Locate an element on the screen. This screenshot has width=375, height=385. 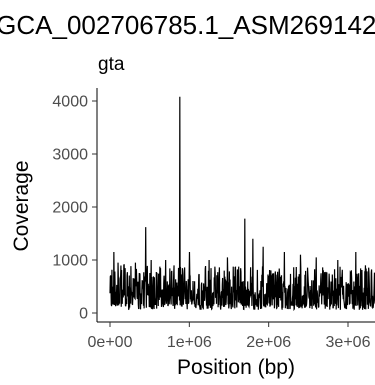
y-axis-label: Coverage is located at coordinates (21, 205).